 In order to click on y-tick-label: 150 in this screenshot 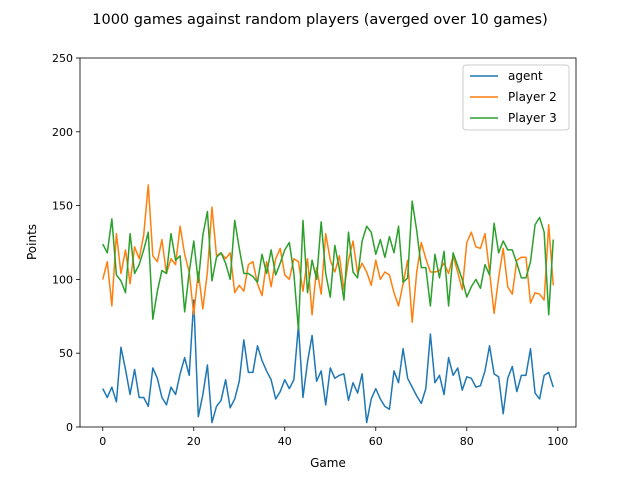, I will do `click(62, 206)`.